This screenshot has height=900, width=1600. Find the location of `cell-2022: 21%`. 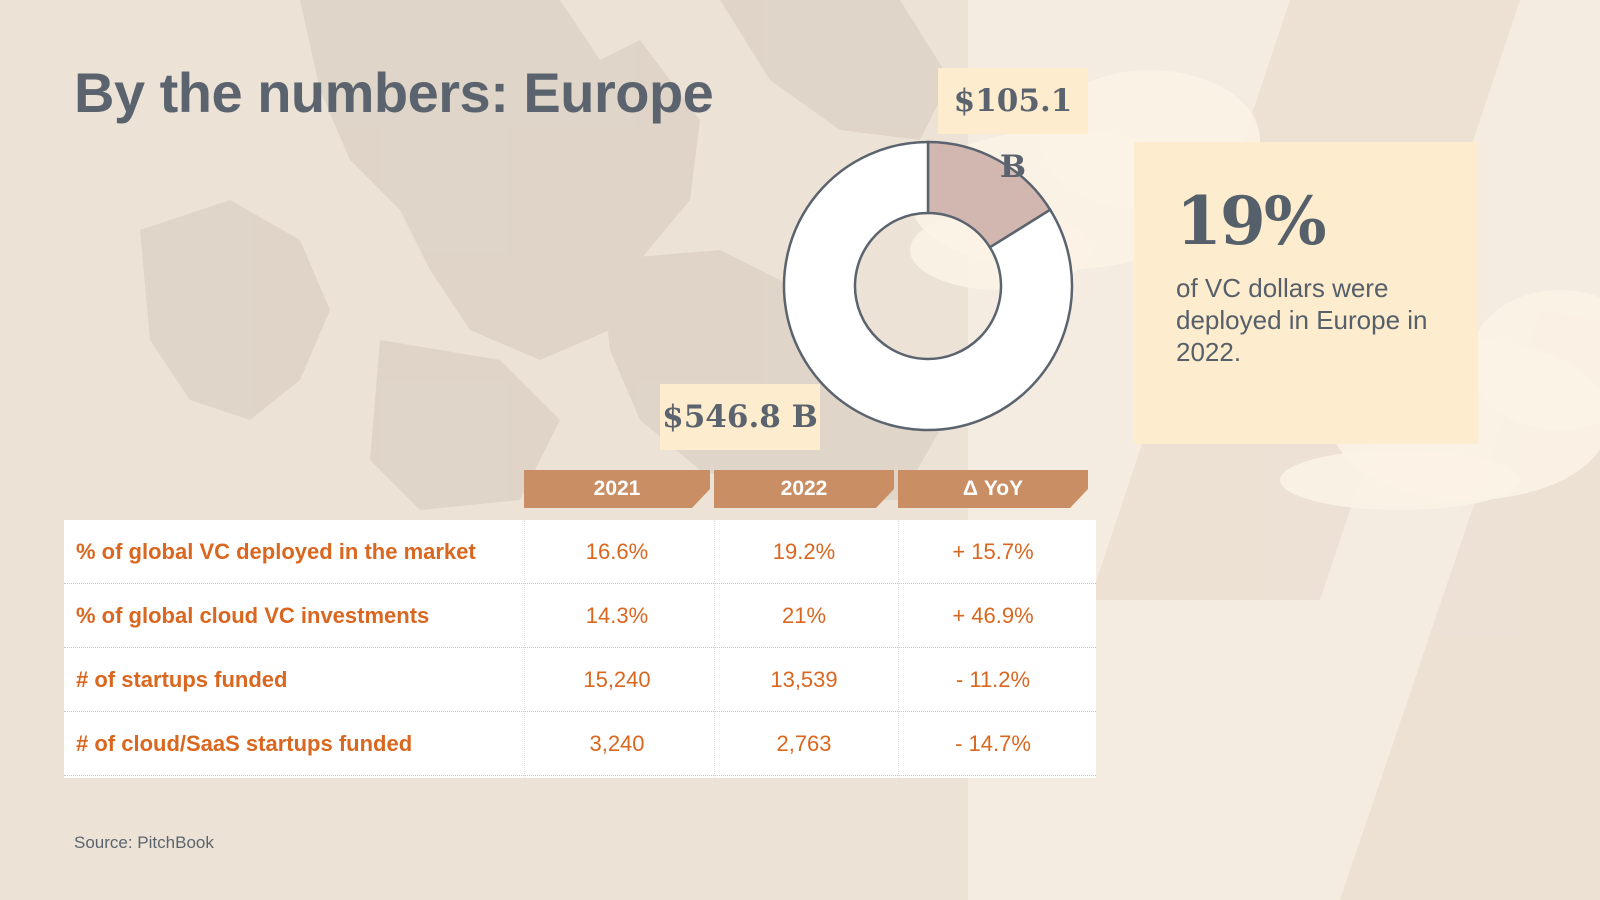

cell-2022: 21% is located at coordinates (804, 615).